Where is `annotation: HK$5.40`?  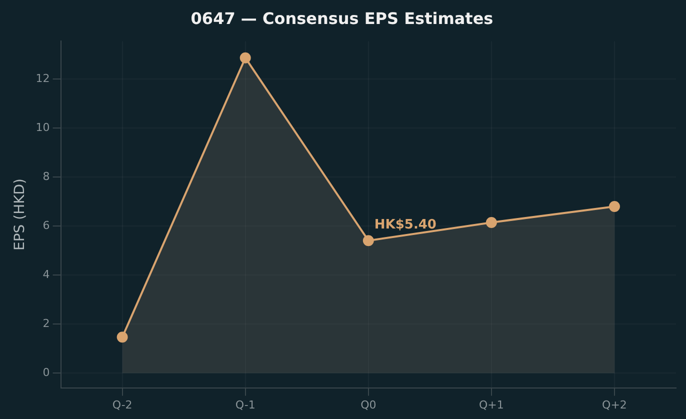 annotation: HK$5.40 is located at coordinates (405, 224).